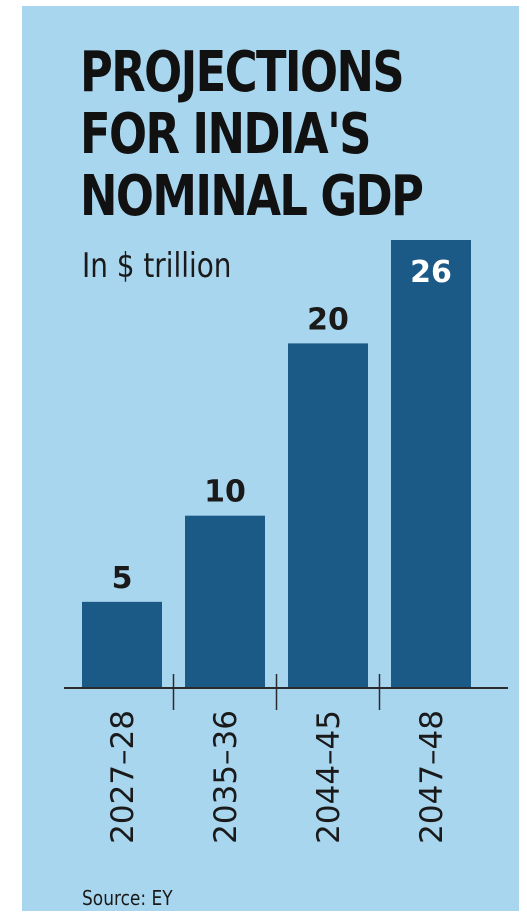  What do you see at coordinates (157, 266) in the screenshot?
I see `unit-subtitle: In $ trillion` at bounding box center [157, 266].